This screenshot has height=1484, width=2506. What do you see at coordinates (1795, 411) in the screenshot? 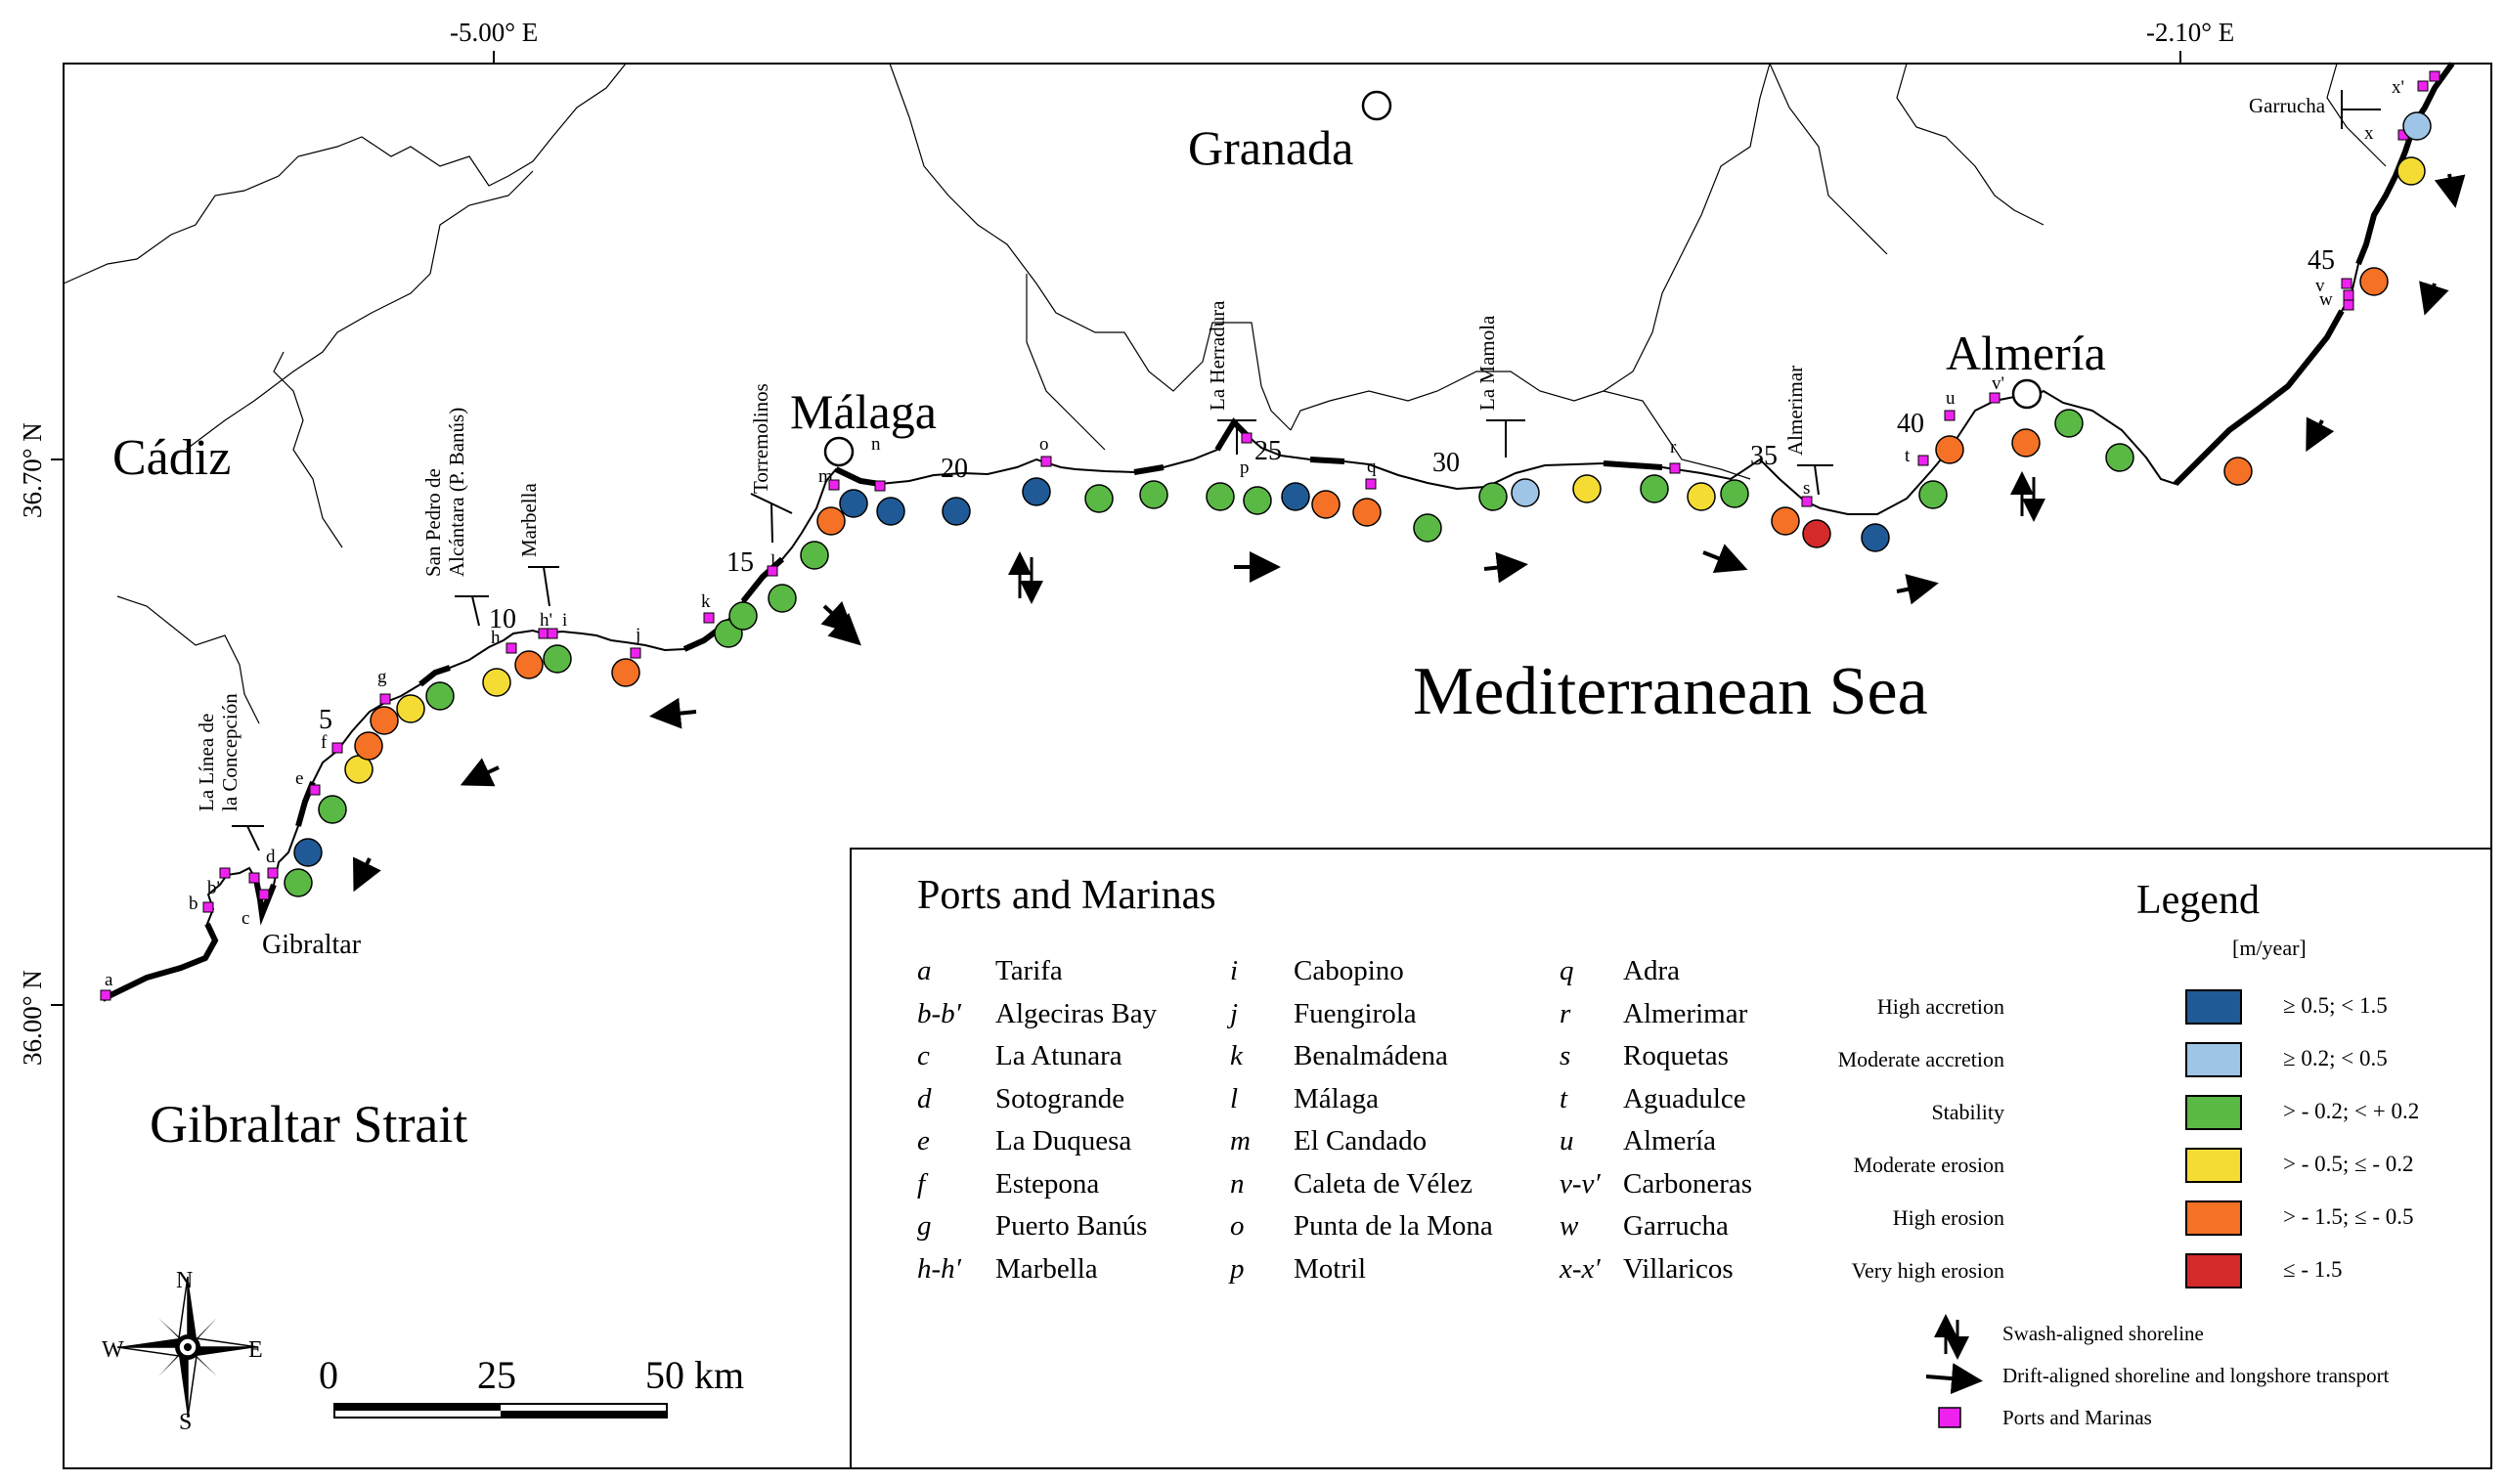
I see `transect-label-almerimar: Almerimar` at bounding box center [1795, 411].